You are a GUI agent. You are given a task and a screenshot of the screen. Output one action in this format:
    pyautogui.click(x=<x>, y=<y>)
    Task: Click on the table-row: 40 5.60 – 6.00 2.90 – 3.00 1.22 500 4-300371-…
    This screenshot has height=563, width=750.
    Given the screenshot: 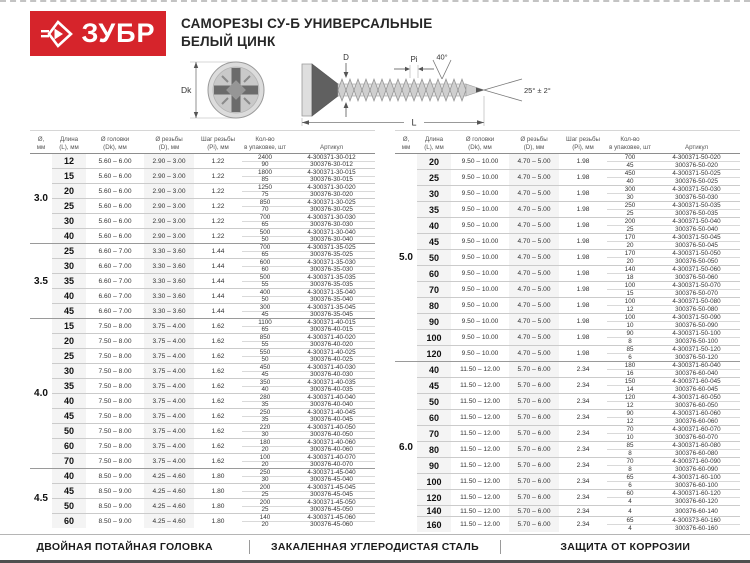 What is the action you would take?
    pyautogui.click(x=213, y=235)
    